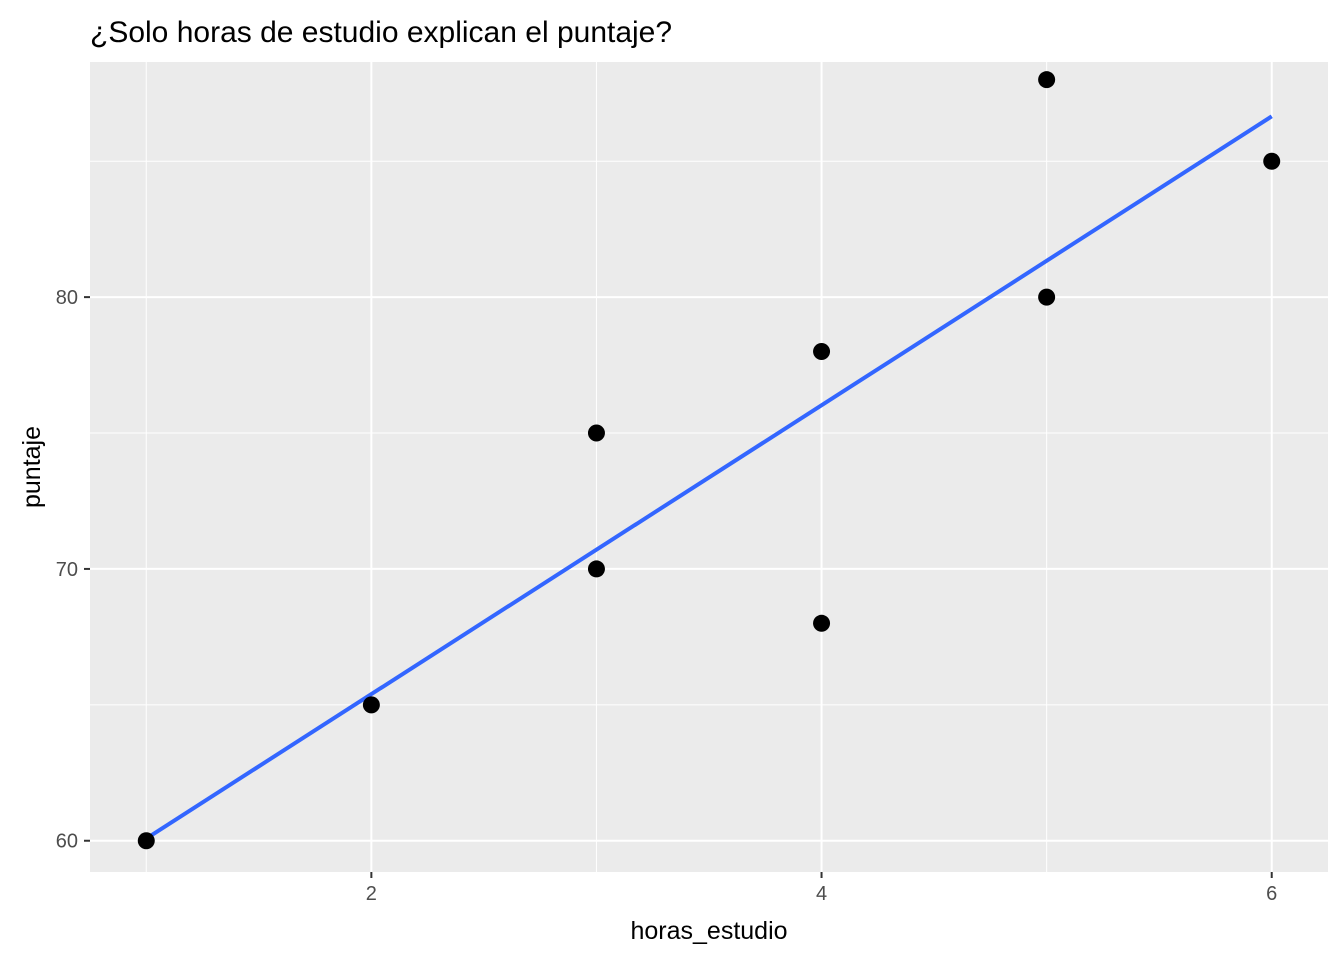  What do you see at coordinates (708, 931) in the screenshot?
I see `x-axis-title: horas_estudio` at bounding box center [708, 931].